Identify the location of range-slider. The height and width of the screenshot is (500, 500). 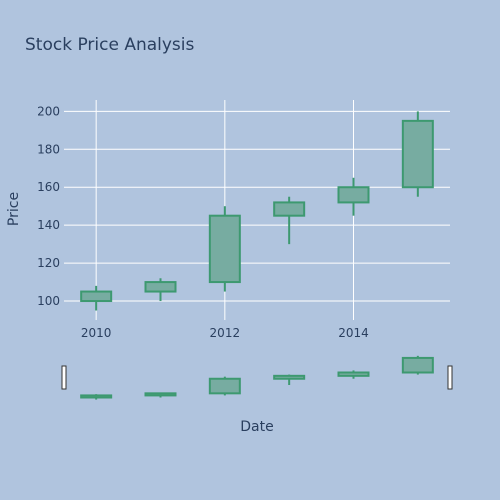
(257, 377).